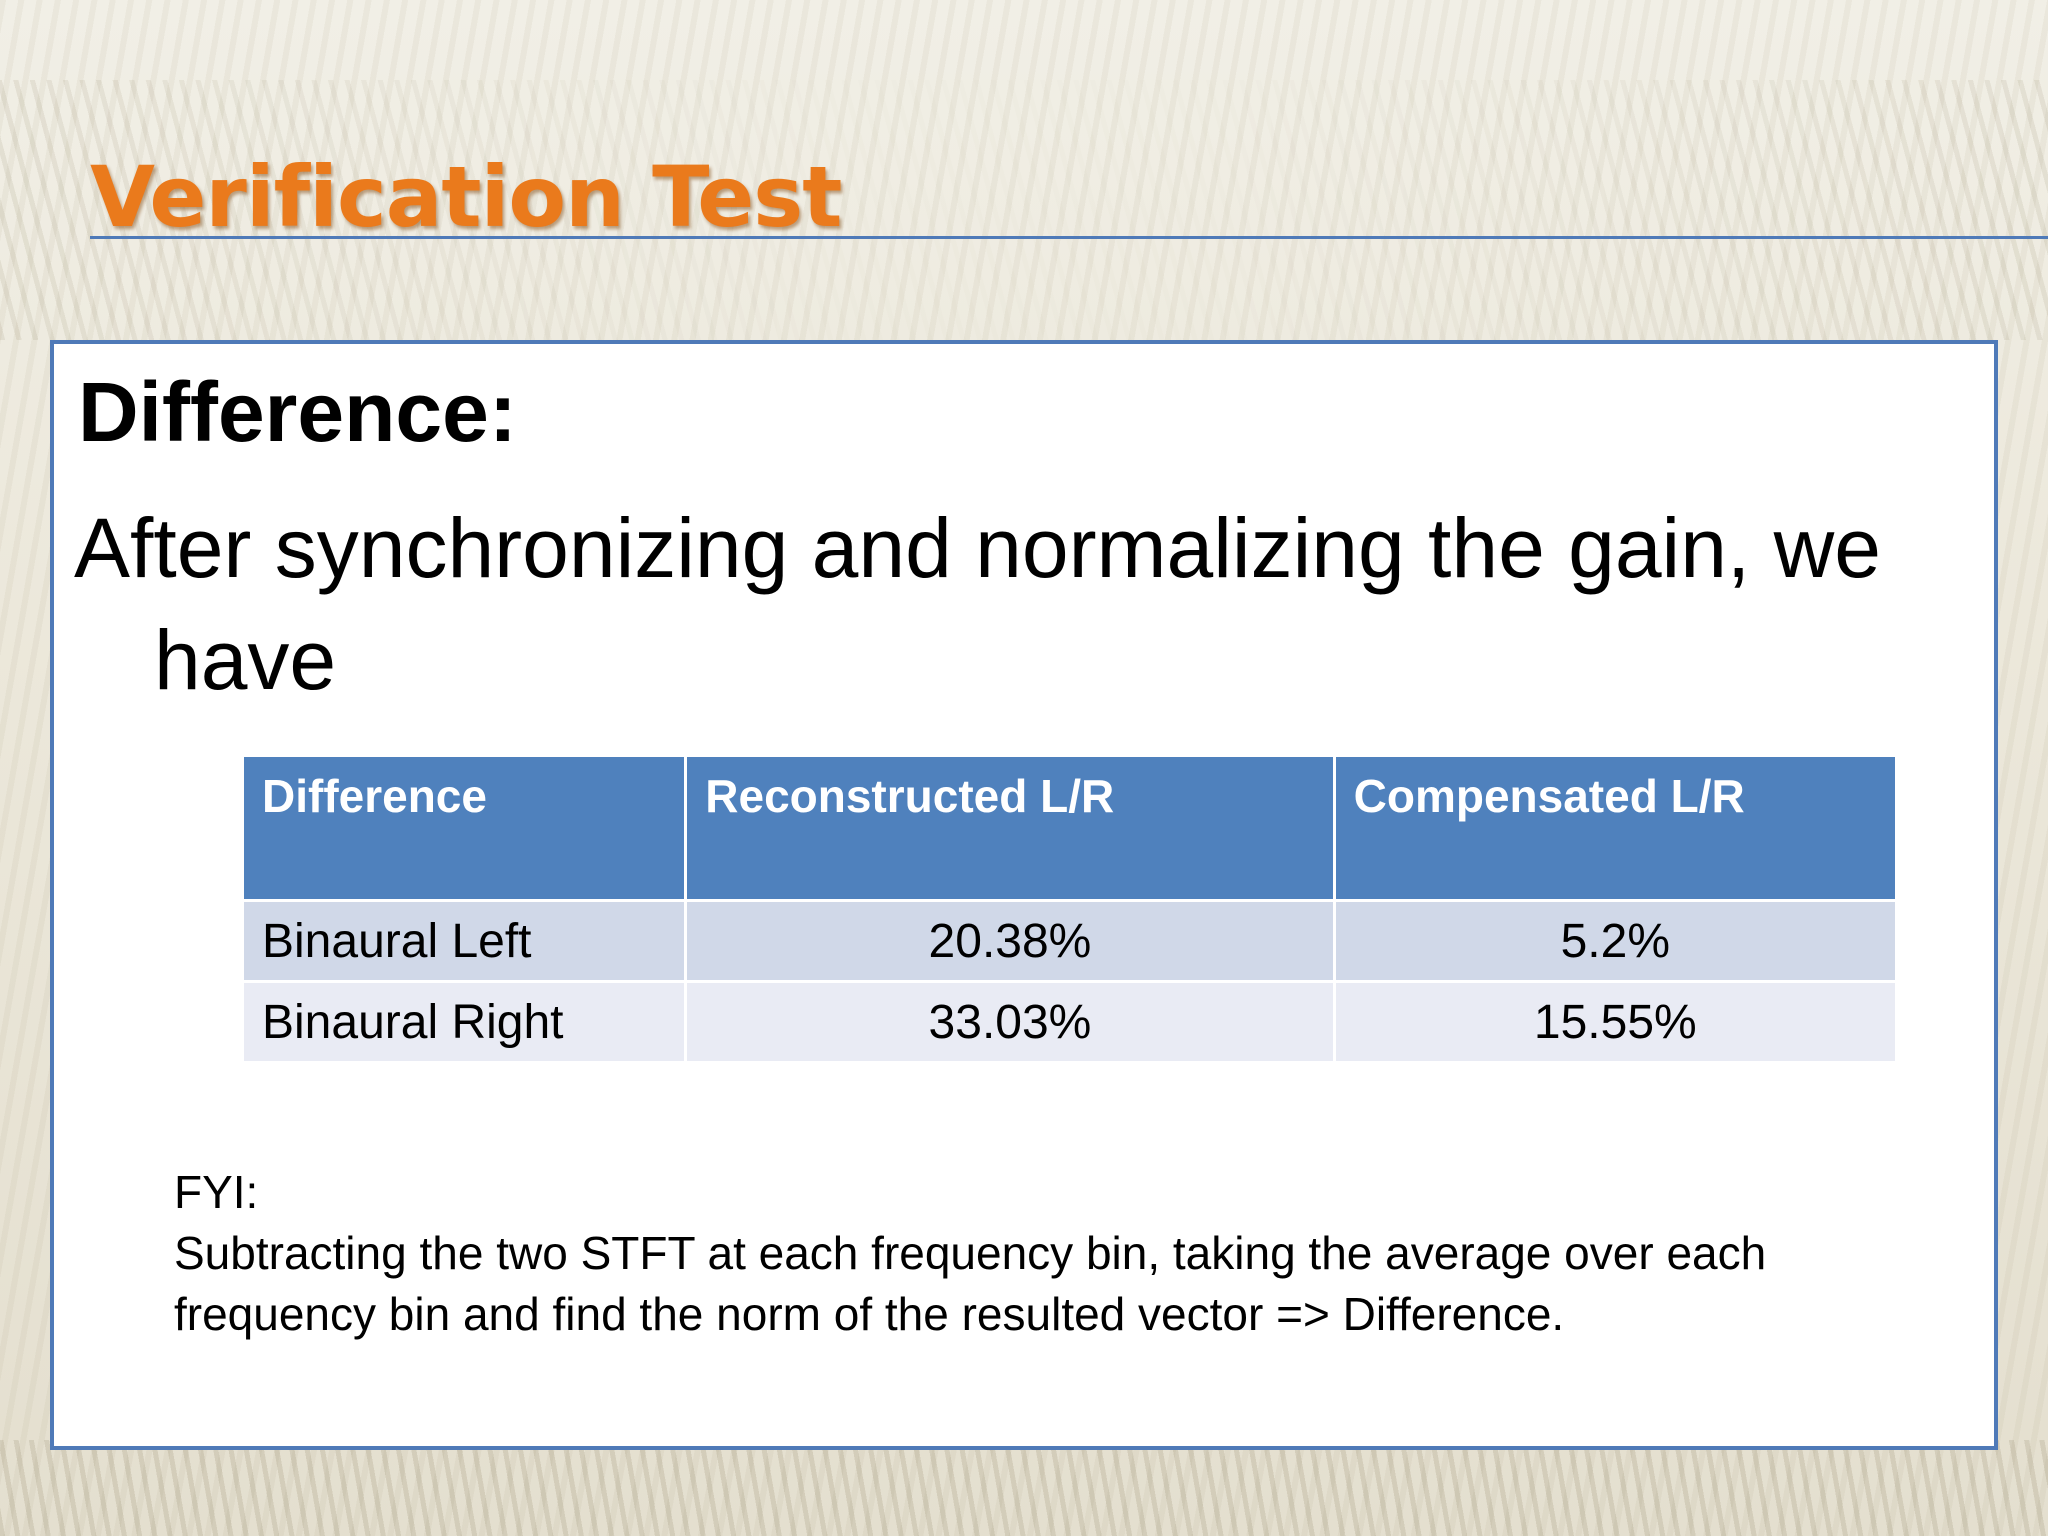  What do you see at coordinates (1615, 828) in the screenshot?
I see `header-compensated: Compensated L/R` at bounding box center [1615, 828].